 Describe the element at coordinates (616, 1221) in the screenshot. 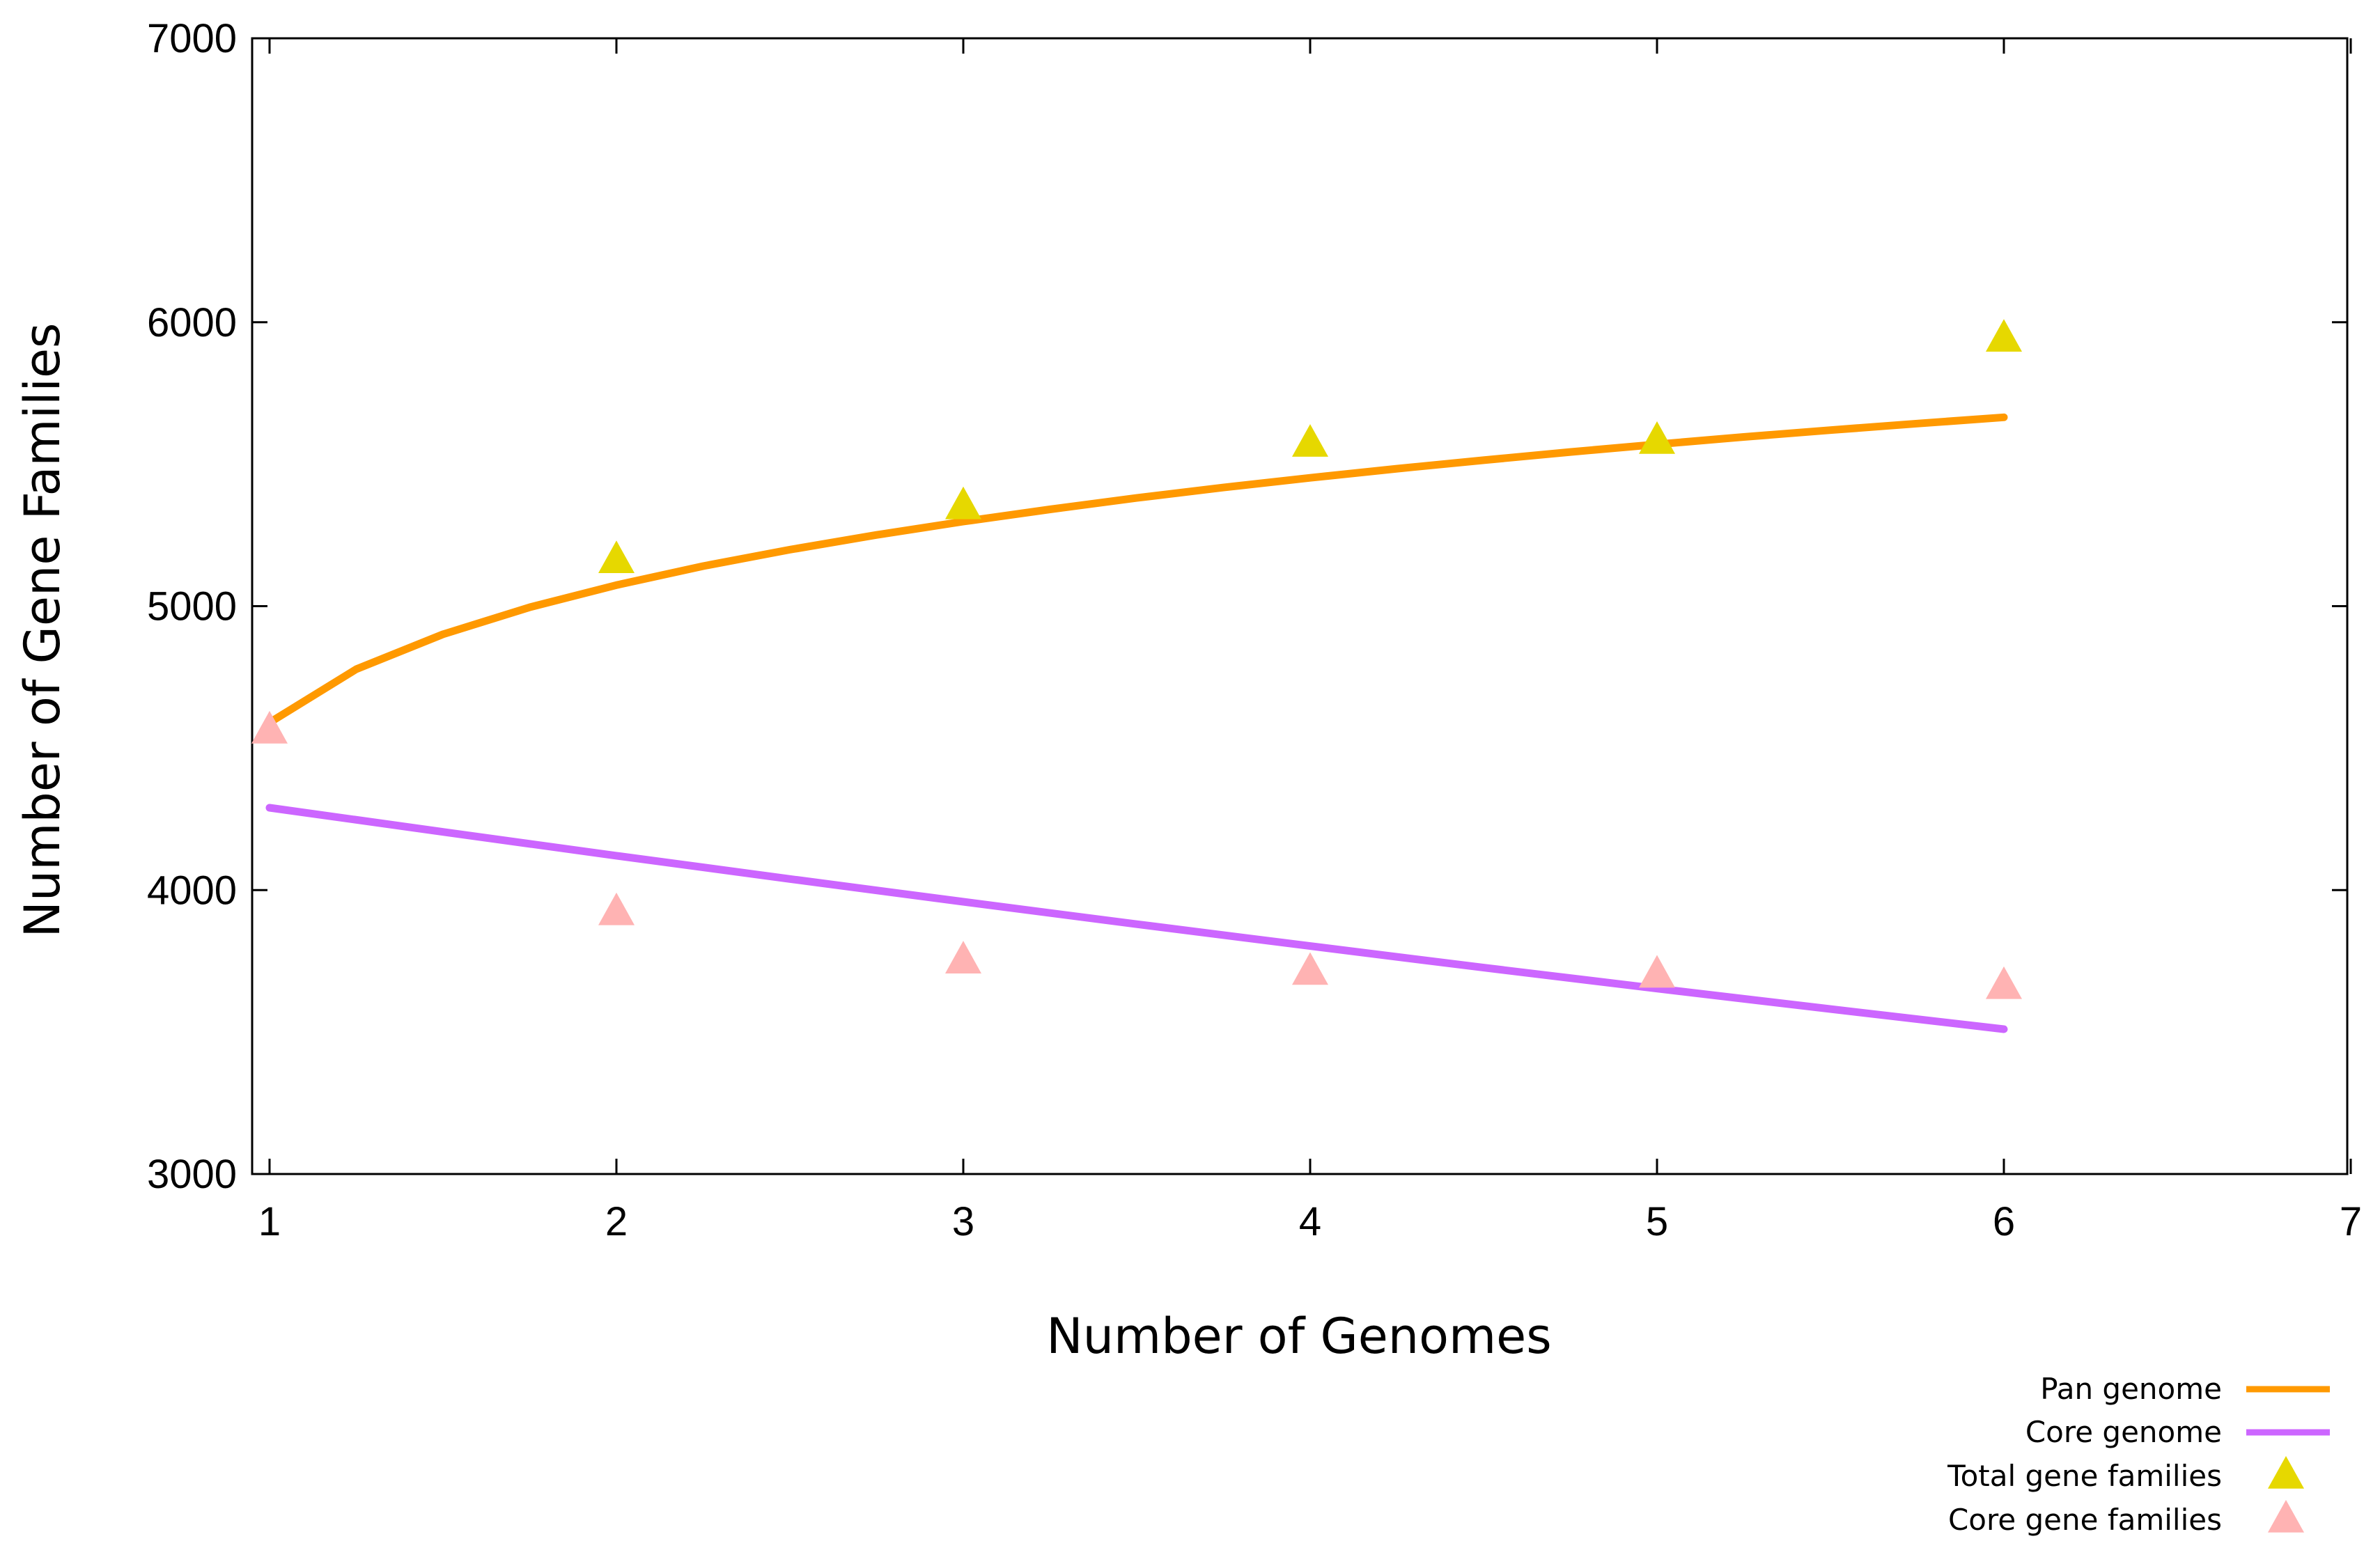

I see `x-tick-label: 2` at that location.